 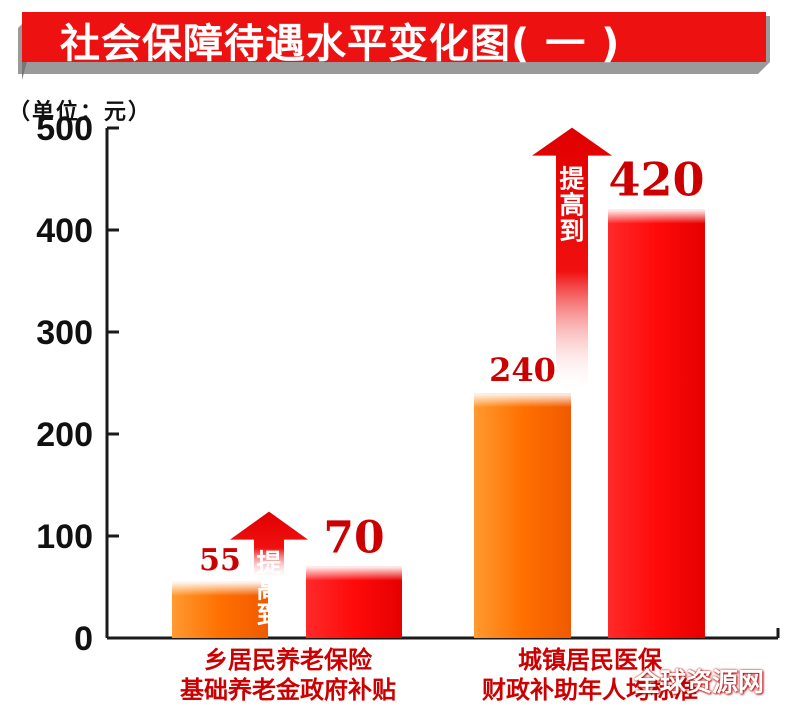 I want to click on value-label-before: 240, so click(x=522, y=370).